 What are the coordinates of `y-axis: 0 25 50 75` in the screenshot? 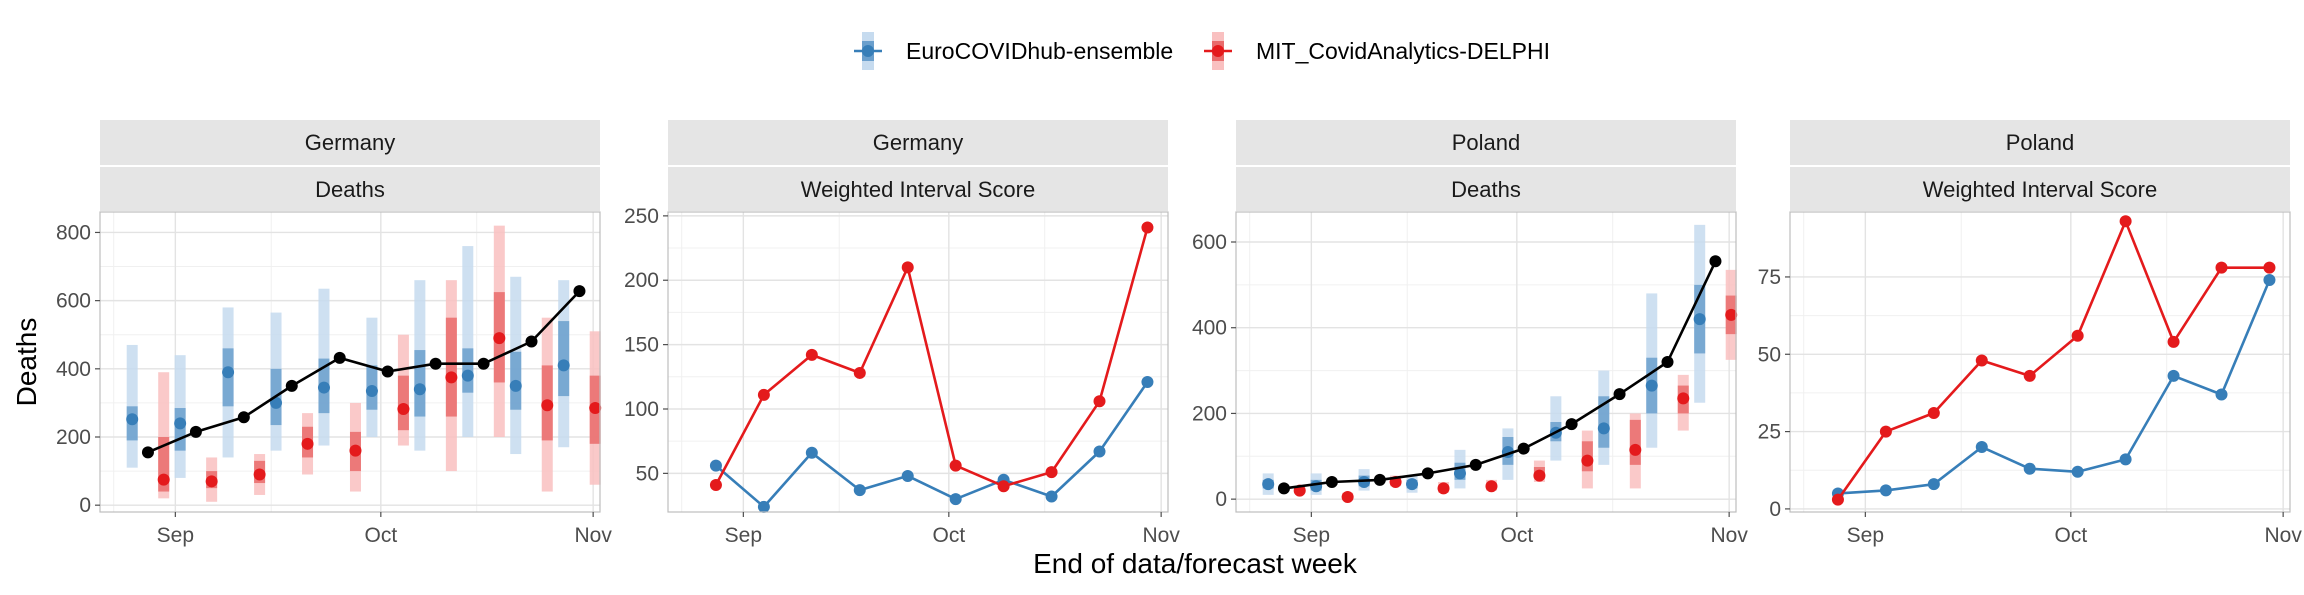 It's located at (1774, 393).